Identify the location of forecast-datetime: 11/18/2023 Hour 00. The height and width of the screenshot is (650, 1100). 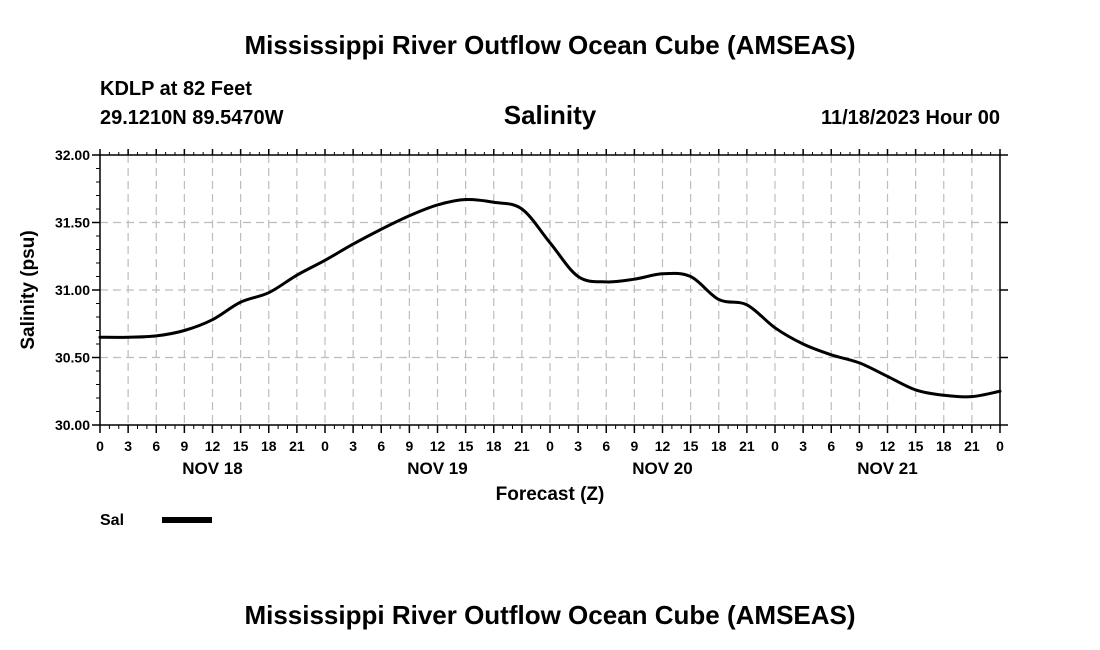
(910, 118).